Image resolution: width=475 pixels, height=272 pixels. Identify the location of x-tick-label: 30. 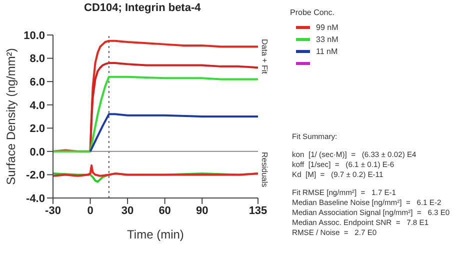
(127, 210).